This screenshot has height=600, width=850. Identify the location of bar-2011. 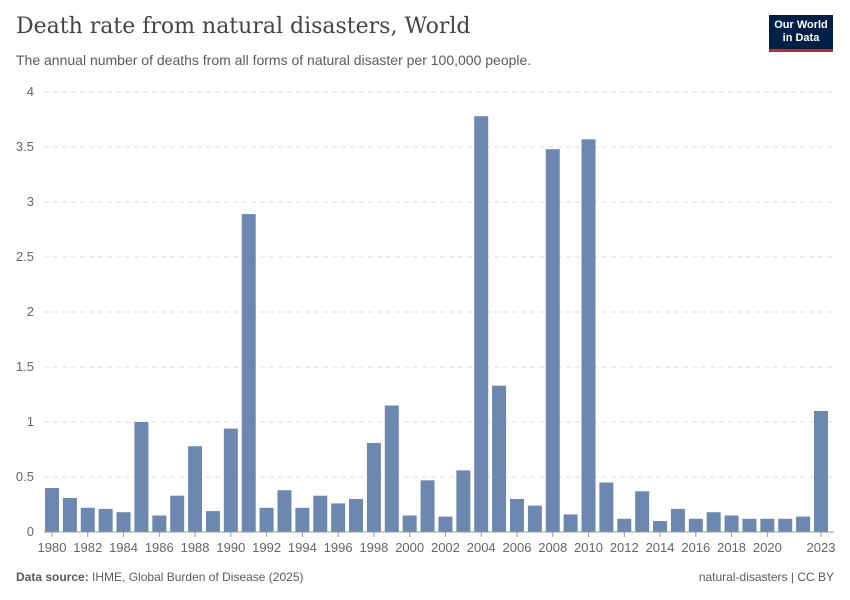
(606, 507).